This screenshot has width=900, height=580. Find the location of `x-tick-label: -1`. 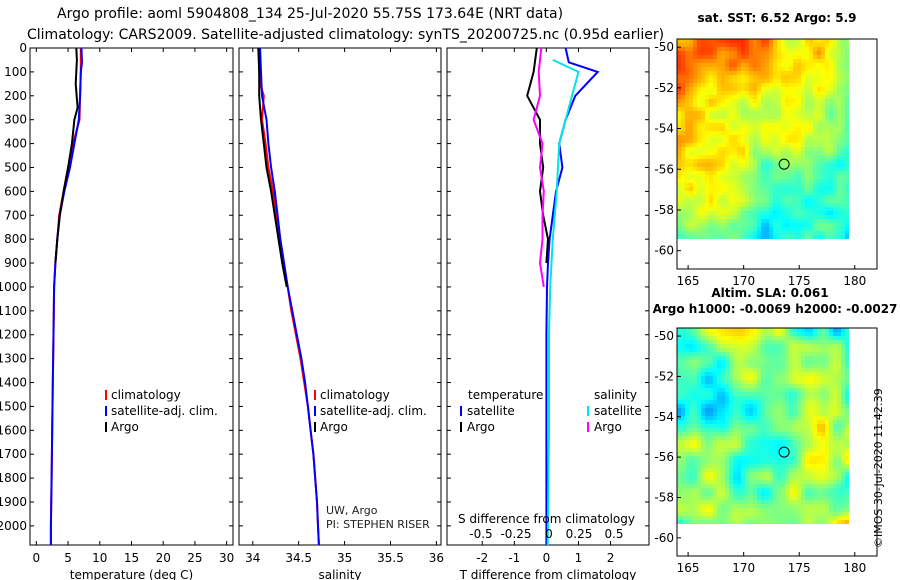

x-tick-label: -1 is located at coordinates (514, 558).